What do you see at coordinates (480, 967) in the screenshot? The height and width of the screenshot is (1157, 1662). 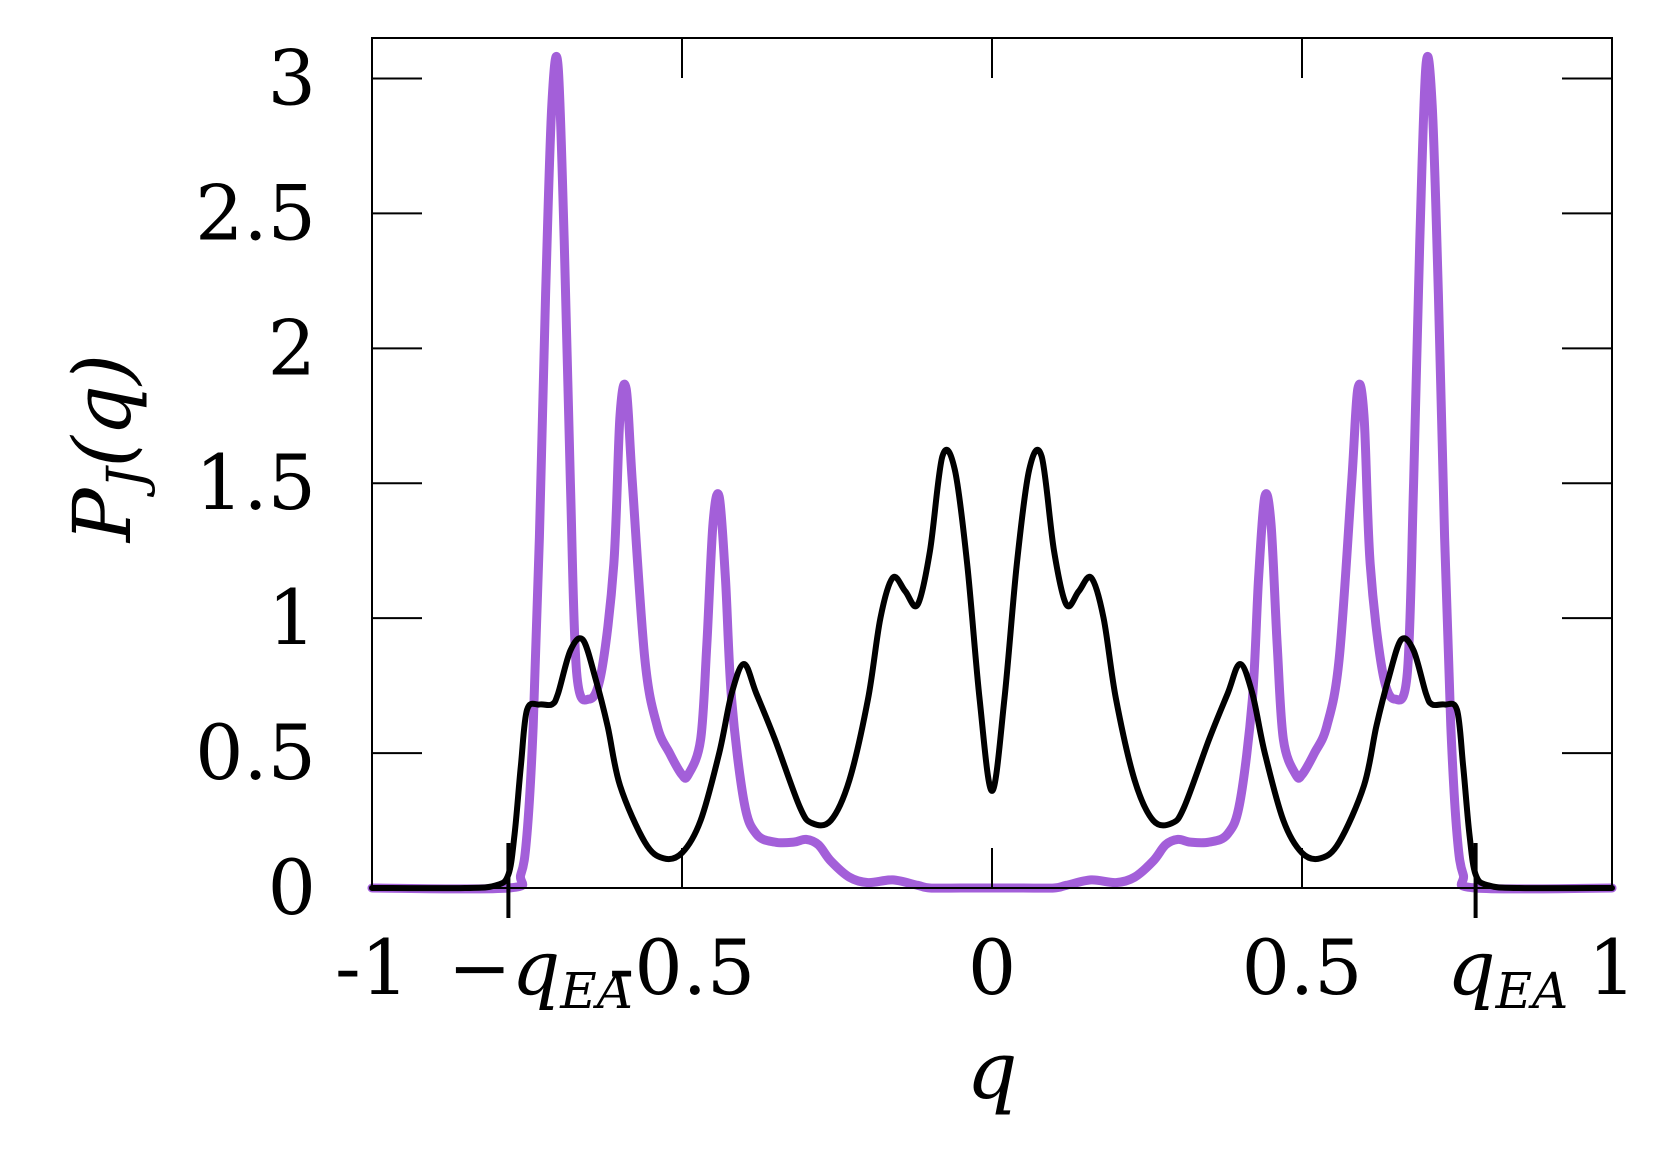 I see `qea-label-prefix-0: −` at bounding box center [480, 967].